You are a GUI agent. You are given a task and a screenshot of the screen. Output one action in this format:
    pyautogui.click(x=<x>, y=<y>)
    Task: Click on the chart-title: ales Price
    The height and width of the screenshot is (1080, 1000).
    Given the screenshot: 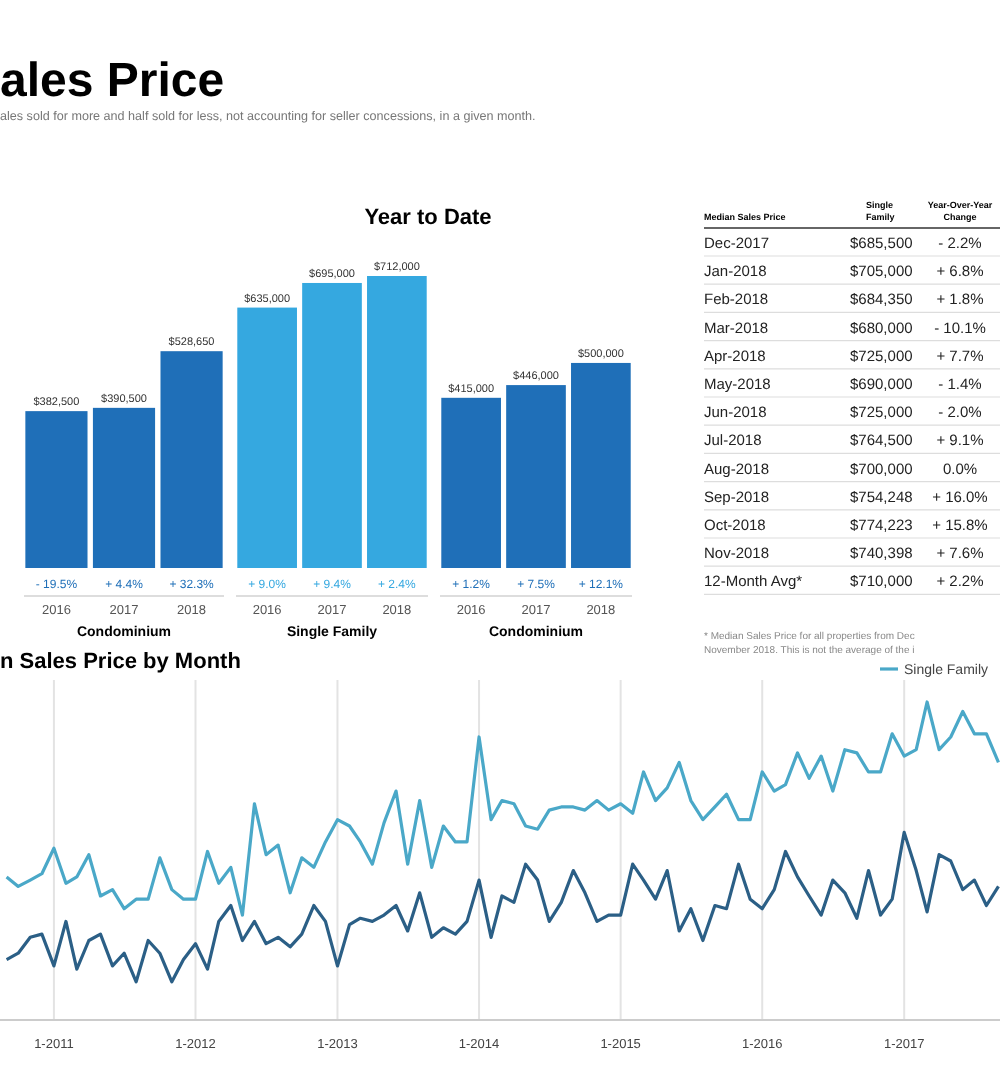 What is the action you would take?
    pyautogui.click(x=112, y=81)
    